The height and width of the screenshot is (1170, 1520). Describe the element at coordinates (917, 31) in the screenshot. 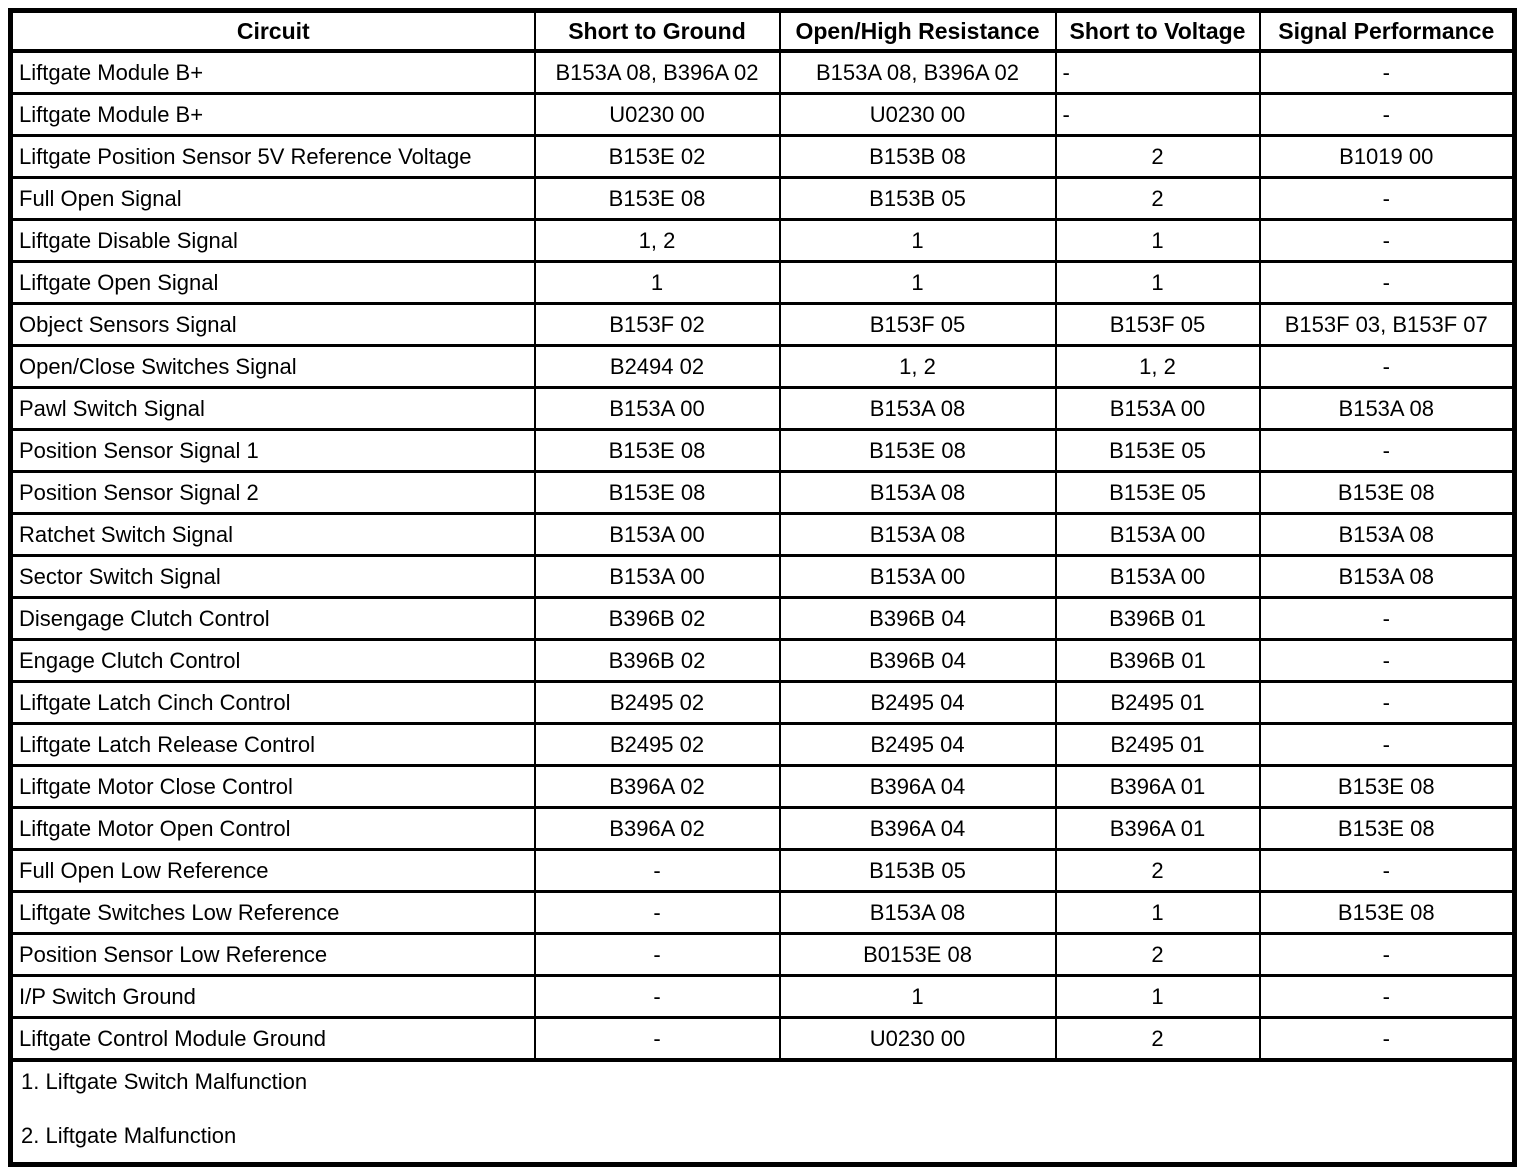

I see `column-header-open_high_resistance: Open/High Resistance` at that location.